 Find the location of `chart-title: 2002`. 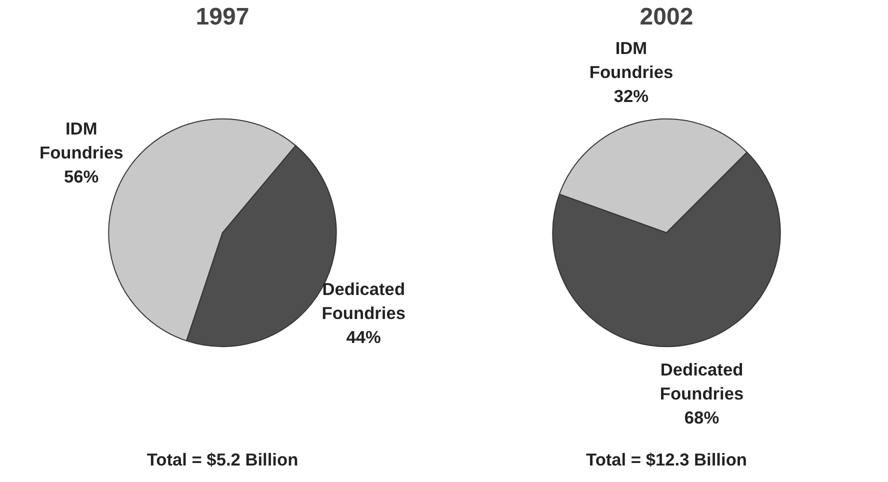

chart-title: 2002 is located at coordinates (667, 17).